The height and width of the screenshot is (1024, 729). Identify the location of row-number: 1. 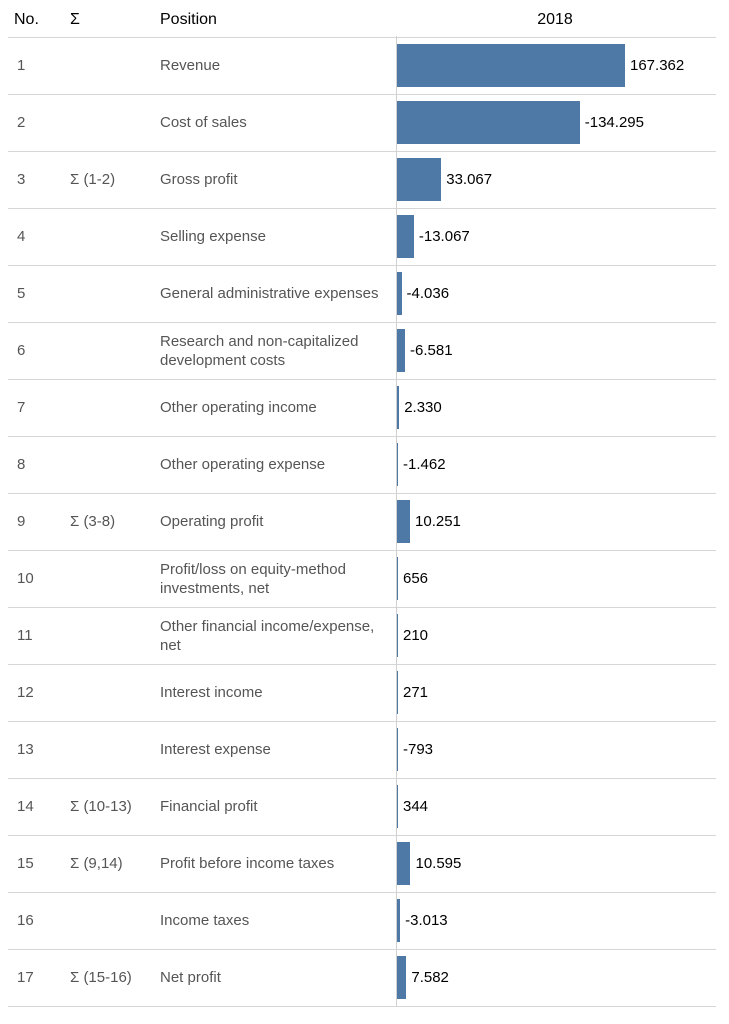
(21, 65).